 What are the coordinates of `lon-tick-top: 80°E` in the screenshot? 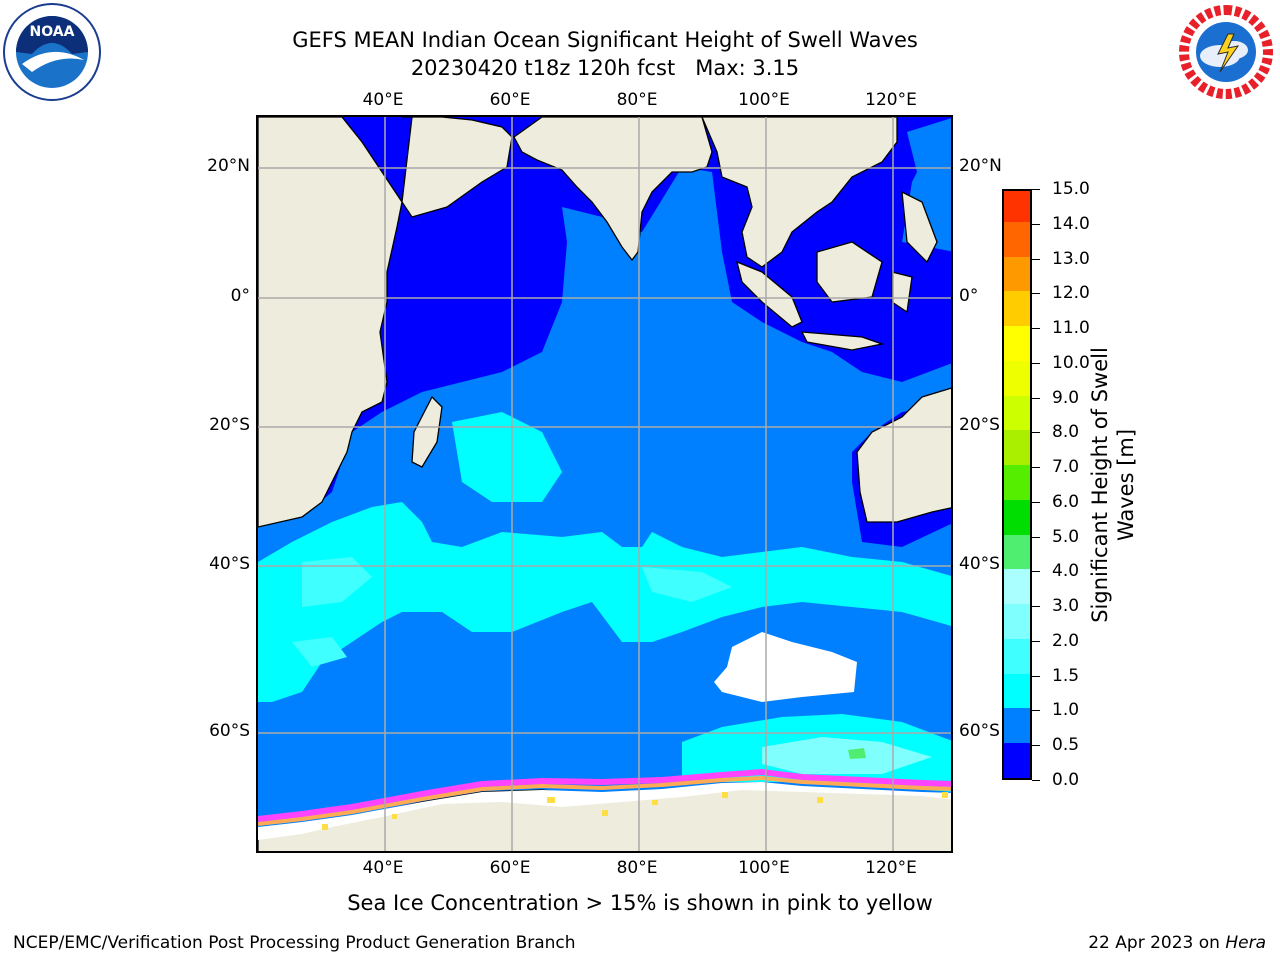 It's located at (637, 100).